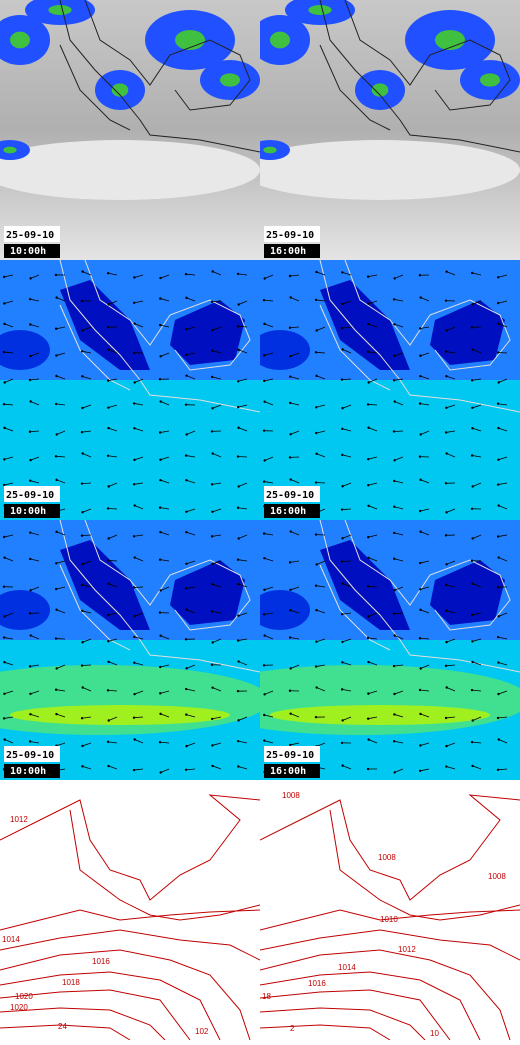  I want to click on isobar-label: 1014, so click(11, 939).